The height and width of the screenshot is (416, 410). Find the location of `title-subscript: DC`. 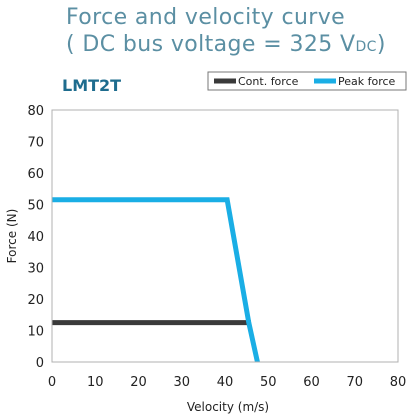

title-subscript: DC is located at coordinates (366, 47).